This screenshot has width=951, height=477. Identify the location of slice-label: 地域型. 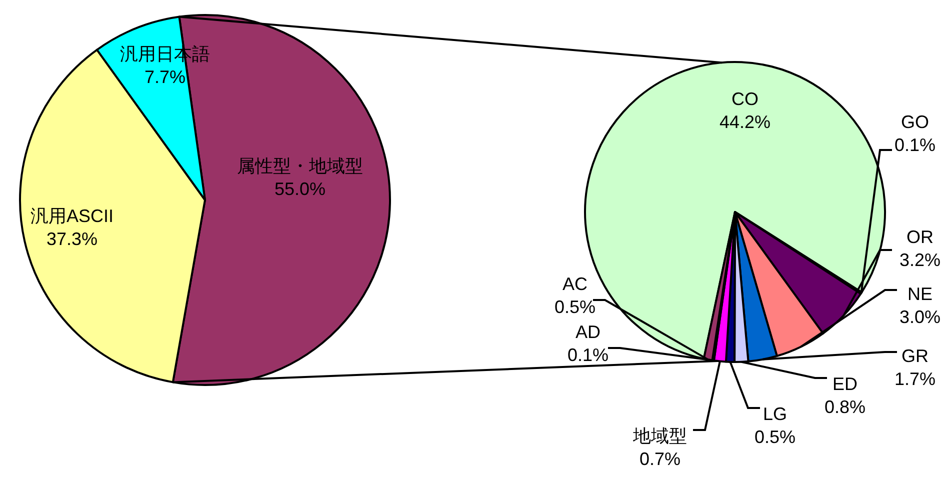
(659, 436).